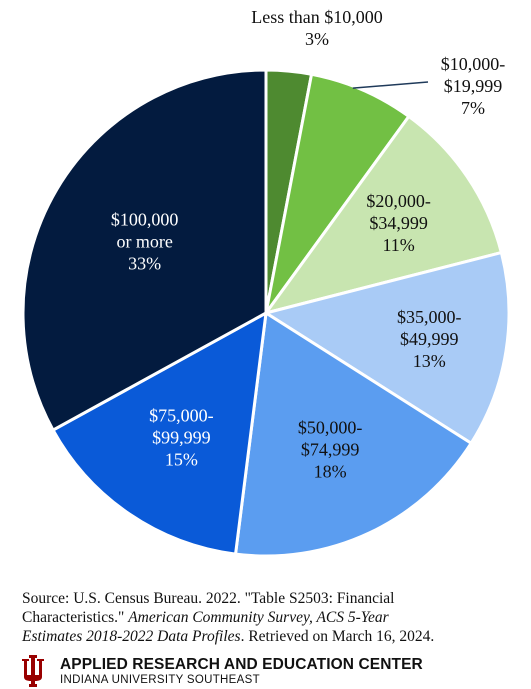 This screenshot has width=531, height=689. Describe the element at coordinates (337, 636) in the screenshot. I see `source-line-3-plain: . Retrieved on March 16, 2024.` at that location.